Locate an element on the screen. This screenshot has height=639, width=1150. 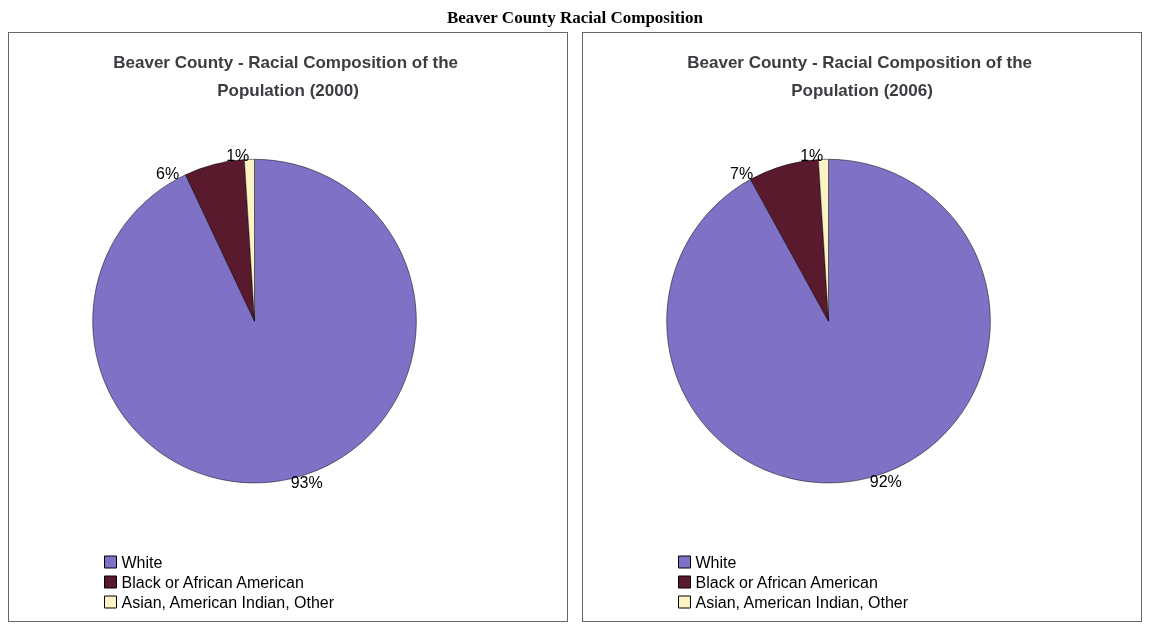
data-label: 7% is located at coordinates (742, 173).